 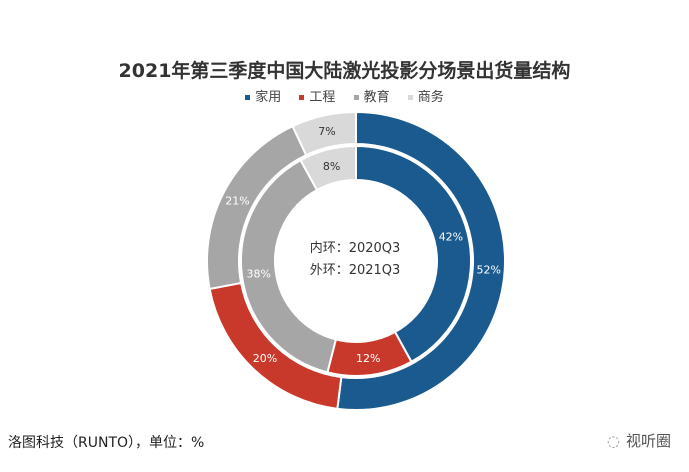 I want to click on slice-2020Q3-商务, so click(x=328, y=168).